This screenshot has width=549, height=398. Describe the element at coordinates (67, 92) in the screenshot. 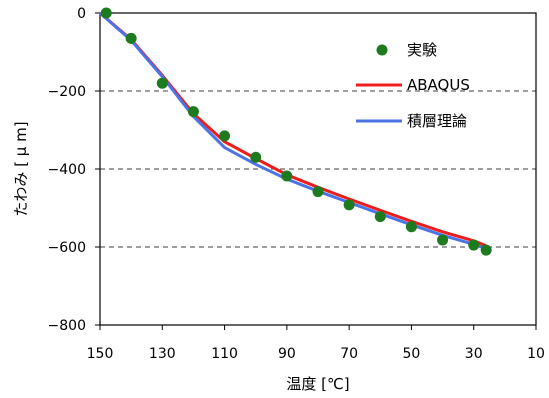

I see `y-tick-label: −200` at that location.